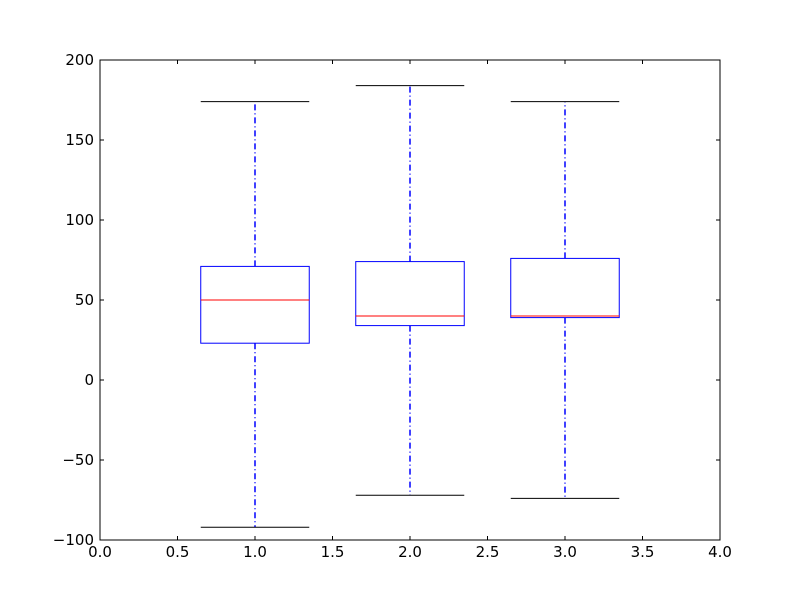  Describe the element at coordinates (100, 552) in the screenshot. I see `x-tick-label: 0.0` at that location.